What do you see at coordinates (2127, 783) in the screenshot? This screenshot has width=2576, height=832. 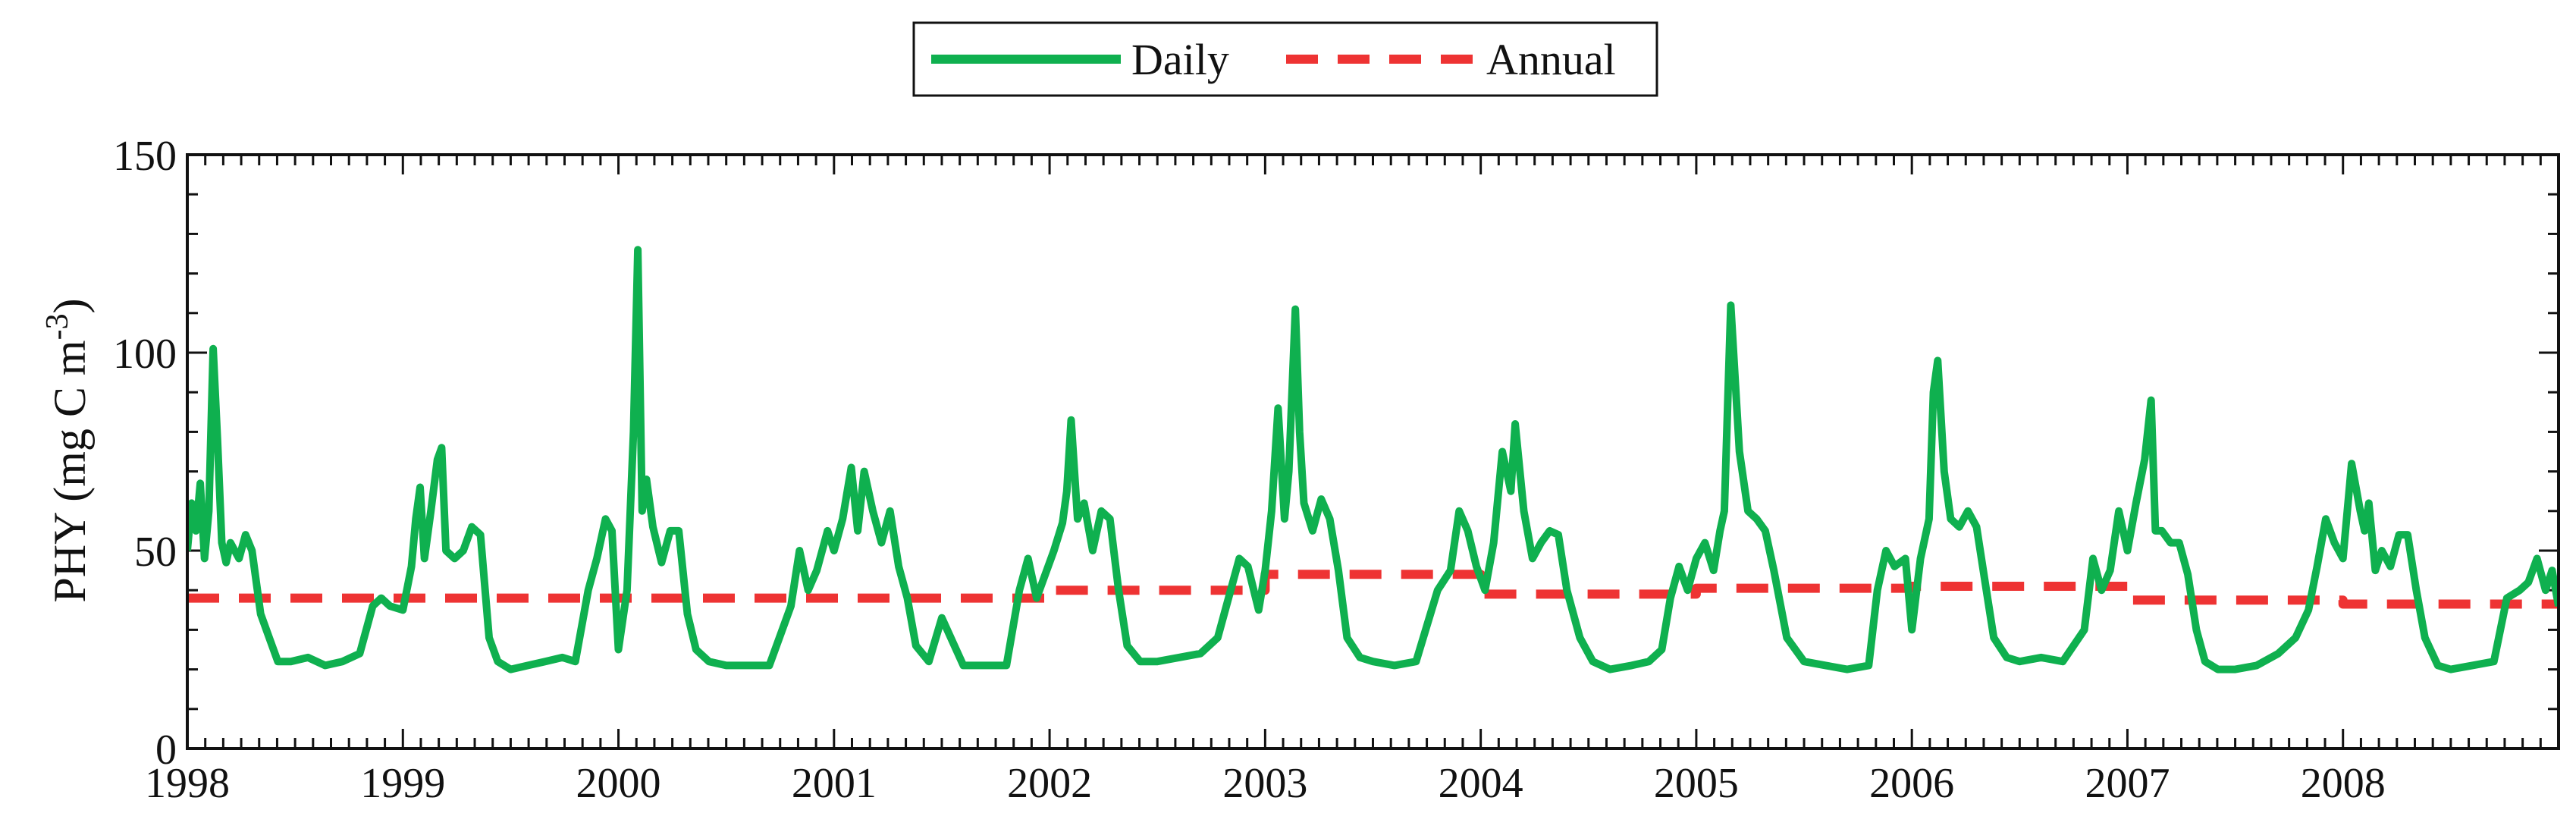 I see `x-tick-label: 2007` at bounding box center [2127, 783].